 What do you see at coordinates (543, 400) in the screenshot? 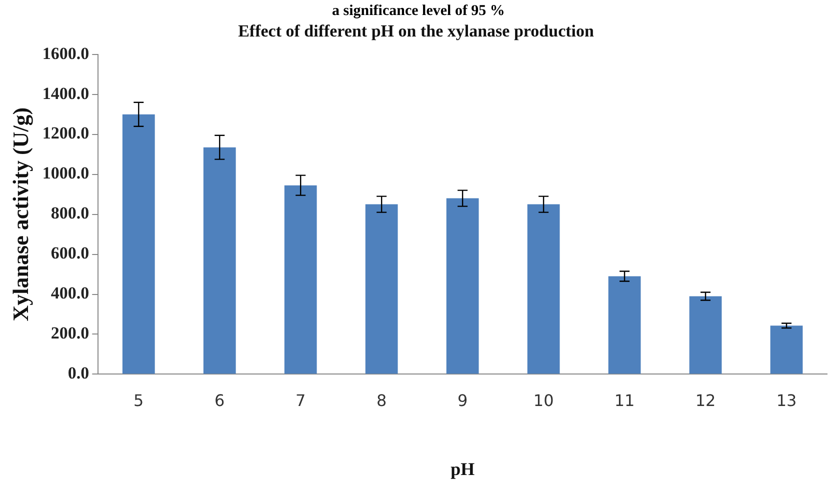
I see `x-tick-label: 10` at bounding box center [543, 400].